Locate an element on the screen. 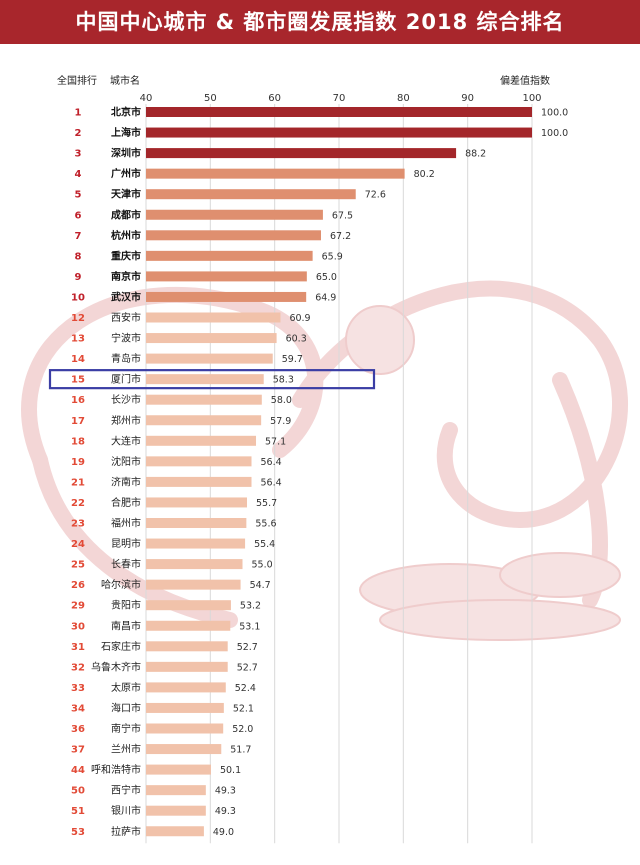 The width and height of the screenshot is (640, 865). rank-label: 22 is located at coordinates (78, 503).